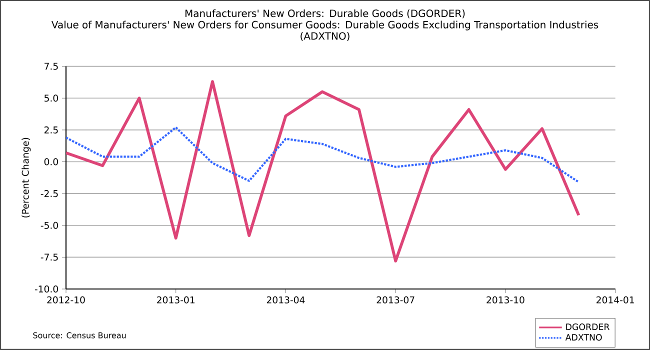  What do you see at coordinates (324, 30) in the screenshot?
I see `chart-subtitle: Value of Manufacturers' New Orders for Consumer Goods: Durable Goods Excluding Transportation Industries (ADXTNO)` at bounding box center [324, 30].